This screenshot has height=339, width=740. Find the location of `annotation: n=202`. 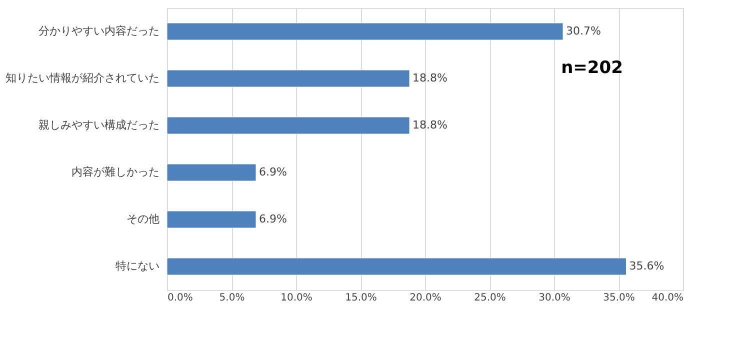

annotation: n=202 is located at coordinates (592, 68).